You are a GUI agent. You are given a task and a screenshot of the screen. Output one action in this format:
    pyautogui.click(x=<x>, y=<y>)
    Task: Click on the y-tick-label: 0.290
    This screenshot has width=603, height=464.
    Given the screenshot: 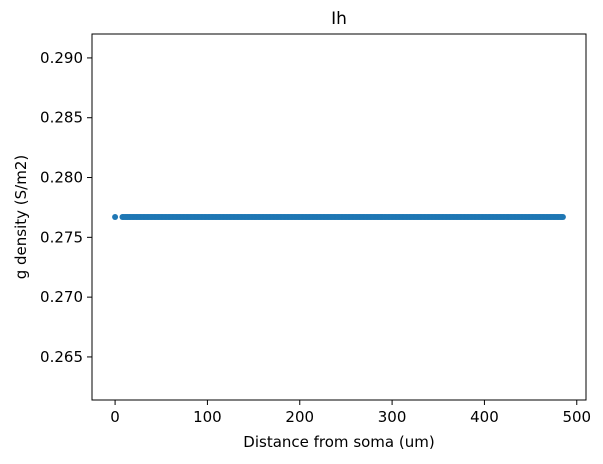 What is the action you would take?
    pyautogui.click(x=61, y=58)
    